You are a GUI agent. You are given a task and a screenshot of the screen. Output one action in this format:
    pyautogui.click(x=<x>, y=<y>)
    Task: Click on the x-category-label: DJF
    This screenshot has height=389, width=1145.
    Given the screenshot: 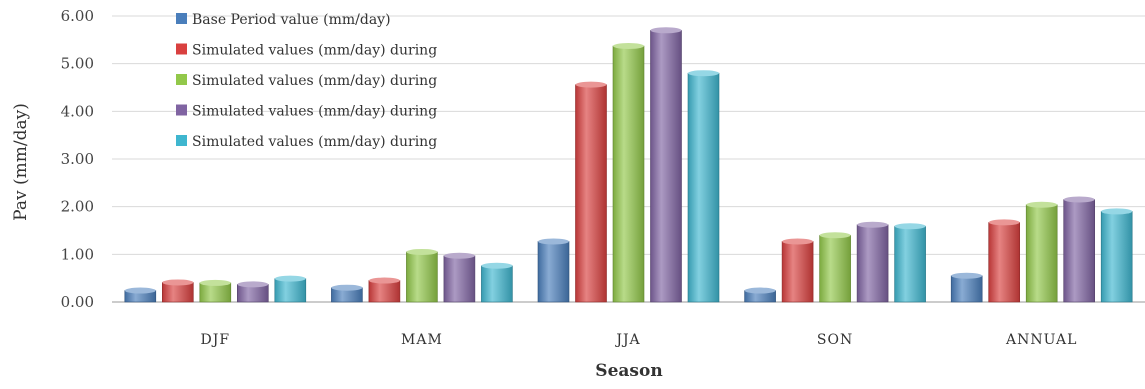 What is the action you would take?
    pyautogui.click(x=216, y=340)
    